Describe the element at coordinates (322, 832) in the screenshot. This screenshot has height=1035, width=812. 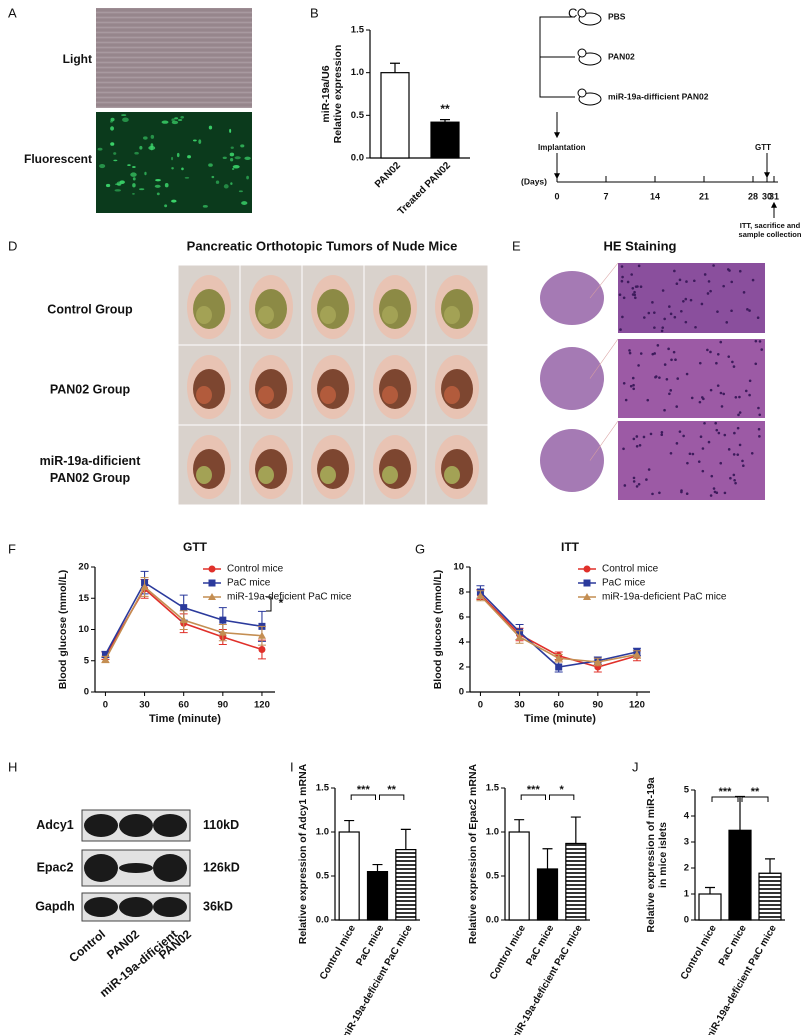
I see `y-tick-label: 1.0` at that location.